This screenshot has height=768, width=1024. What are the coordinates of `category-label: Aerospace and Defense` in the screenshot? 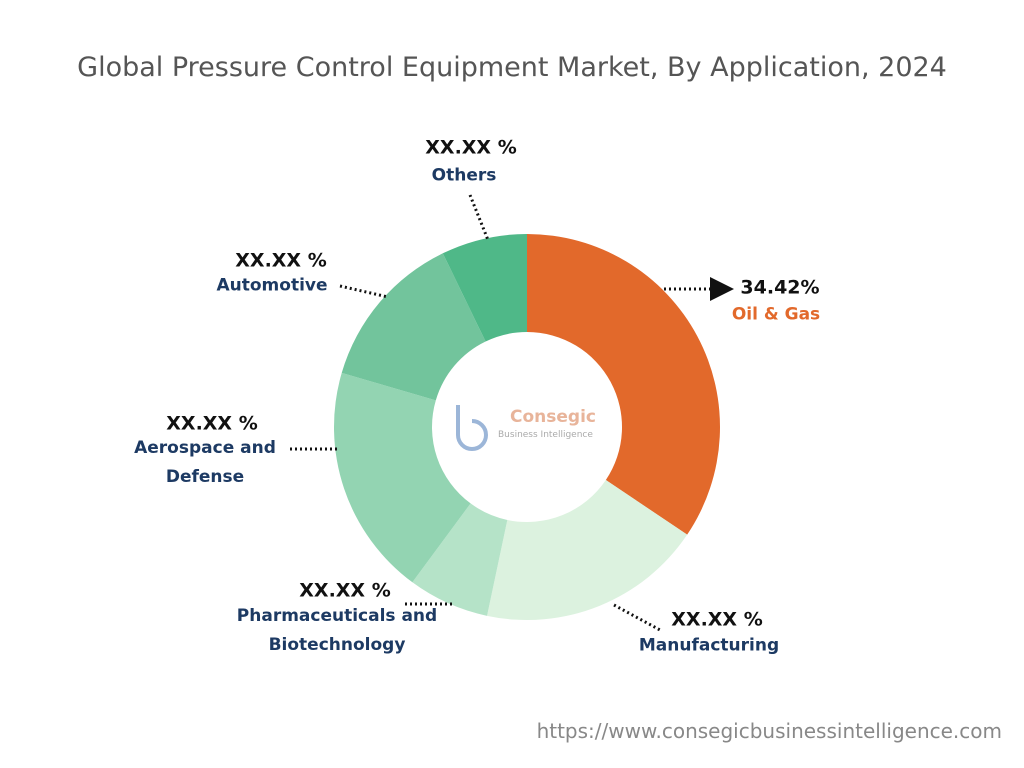 It's located at (205, 462).